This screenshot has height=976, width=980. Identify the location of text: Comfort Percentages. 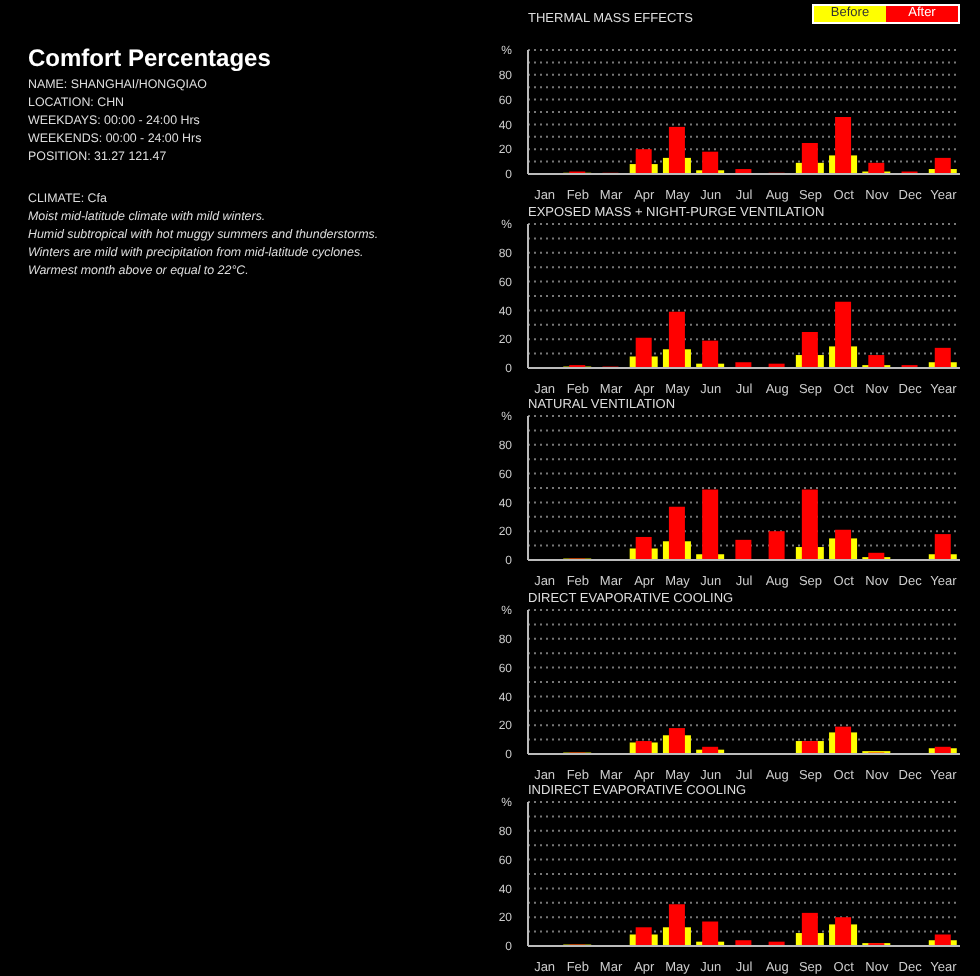
(150, 58).